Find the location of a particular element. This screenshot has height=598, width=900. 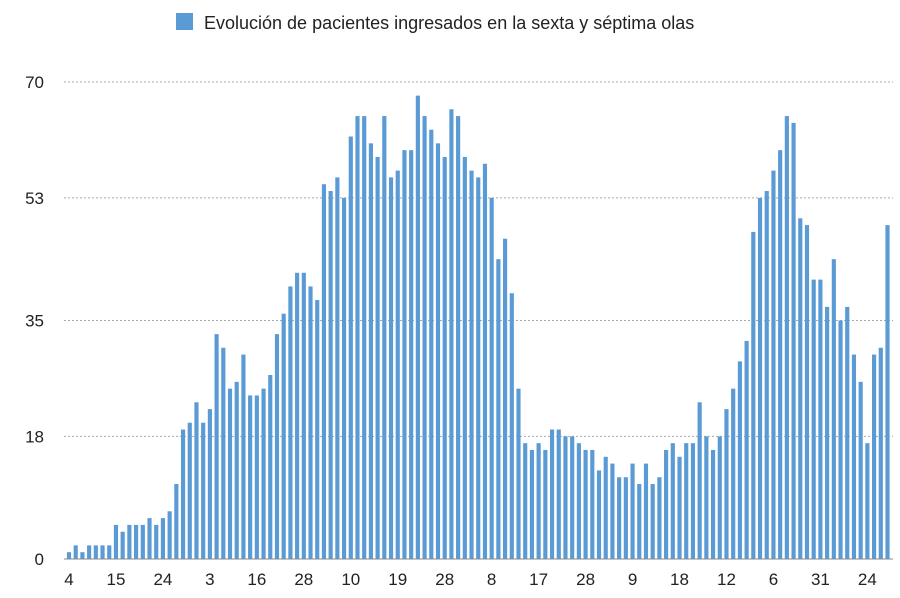

y-axis-tick-labels: 0 18 35 53 70 is located at coordinates (34, 321).